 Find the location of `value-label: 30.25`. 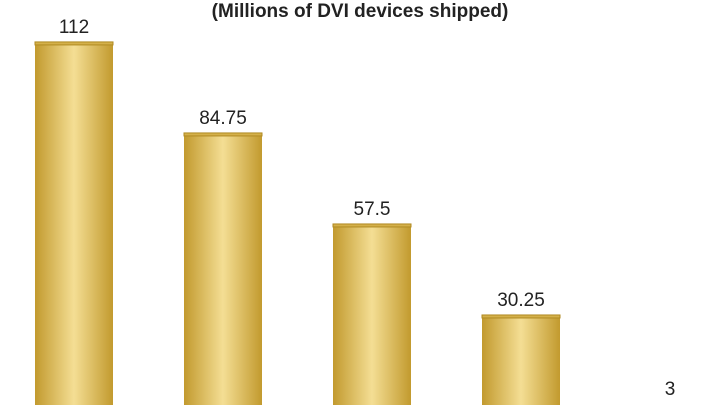

value-label: 30.25 is located at coordinates (521, 300).